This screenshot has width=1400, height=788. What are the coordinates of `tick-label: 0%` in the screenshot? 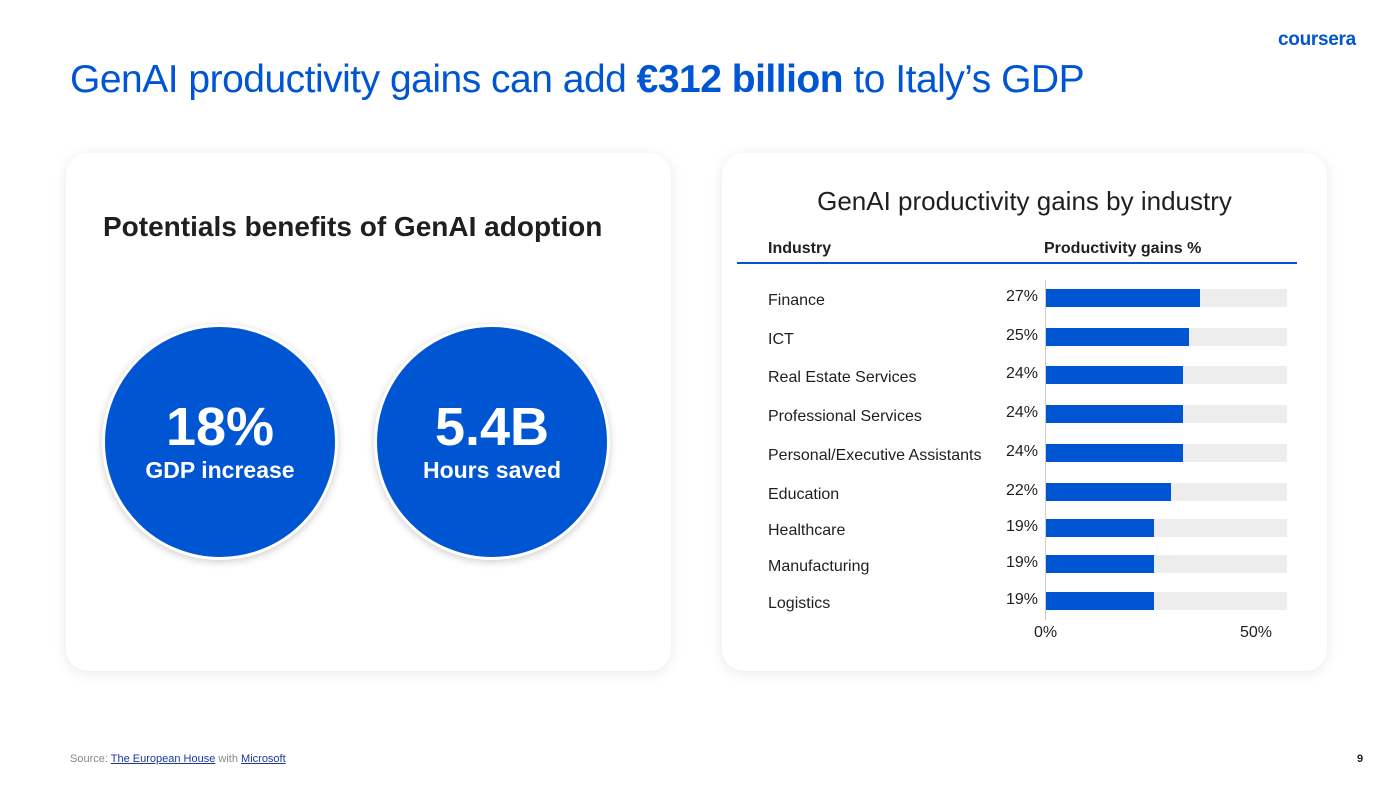 It's located at (1046, 632).